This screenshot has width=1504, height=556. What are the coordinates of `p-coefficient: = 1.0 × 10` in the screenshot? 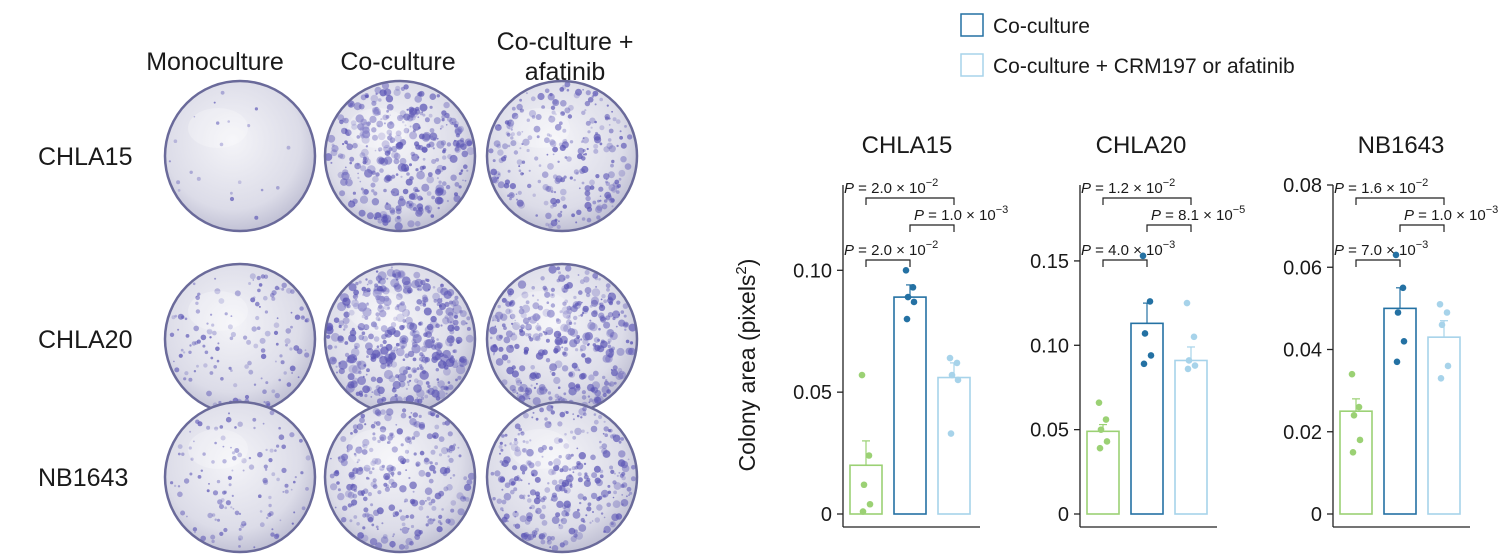 It's located at (1450, 215).